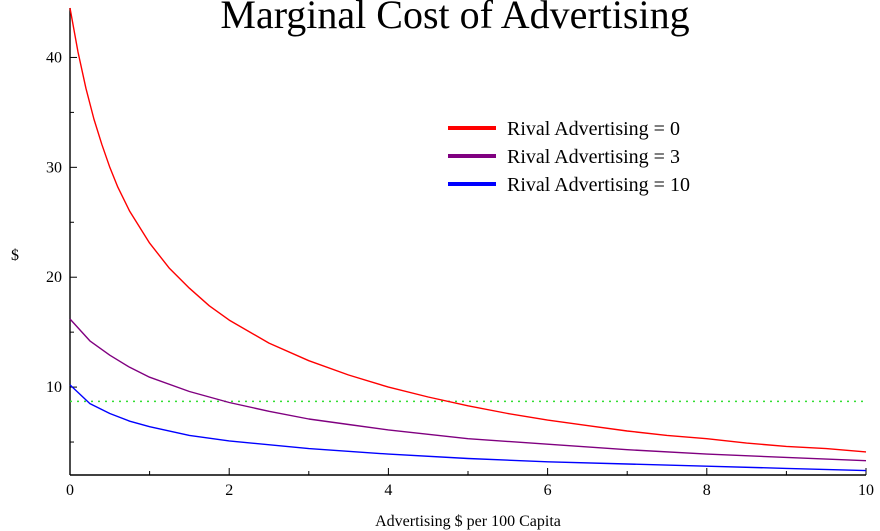 Image resolution: width=880 pixels, height=531 pixels. I want to click on y-tick-label: 10, so click(54, 387).